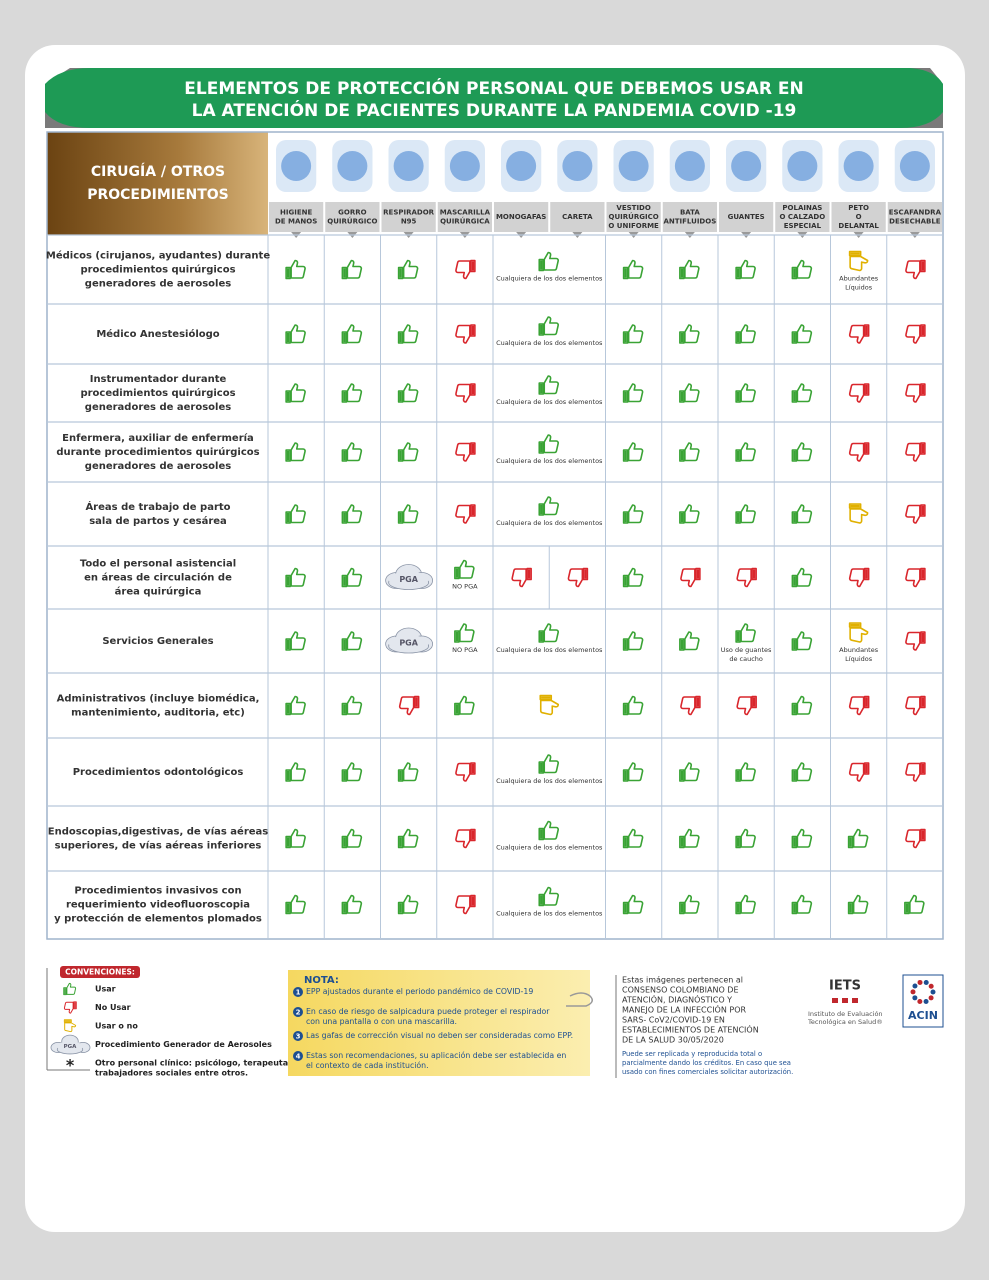 This screenshot has height=1280, width=989. What do you see at coordinates (298, 1057) in the screenshot?
I see `note-number: 4` at bounding box center [298, 1057].